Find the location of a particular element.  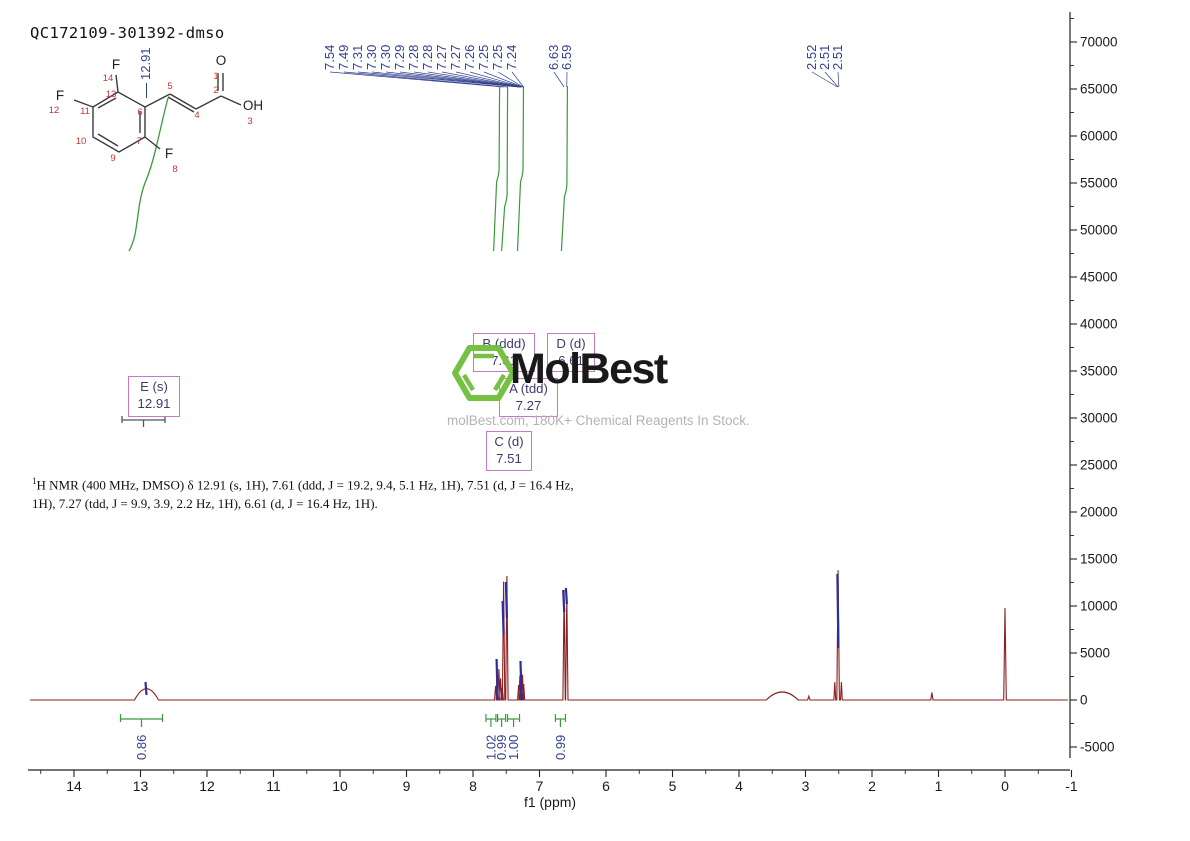

assignment-box-E: E (s) 12.91 is located at coordinates (154, 396).